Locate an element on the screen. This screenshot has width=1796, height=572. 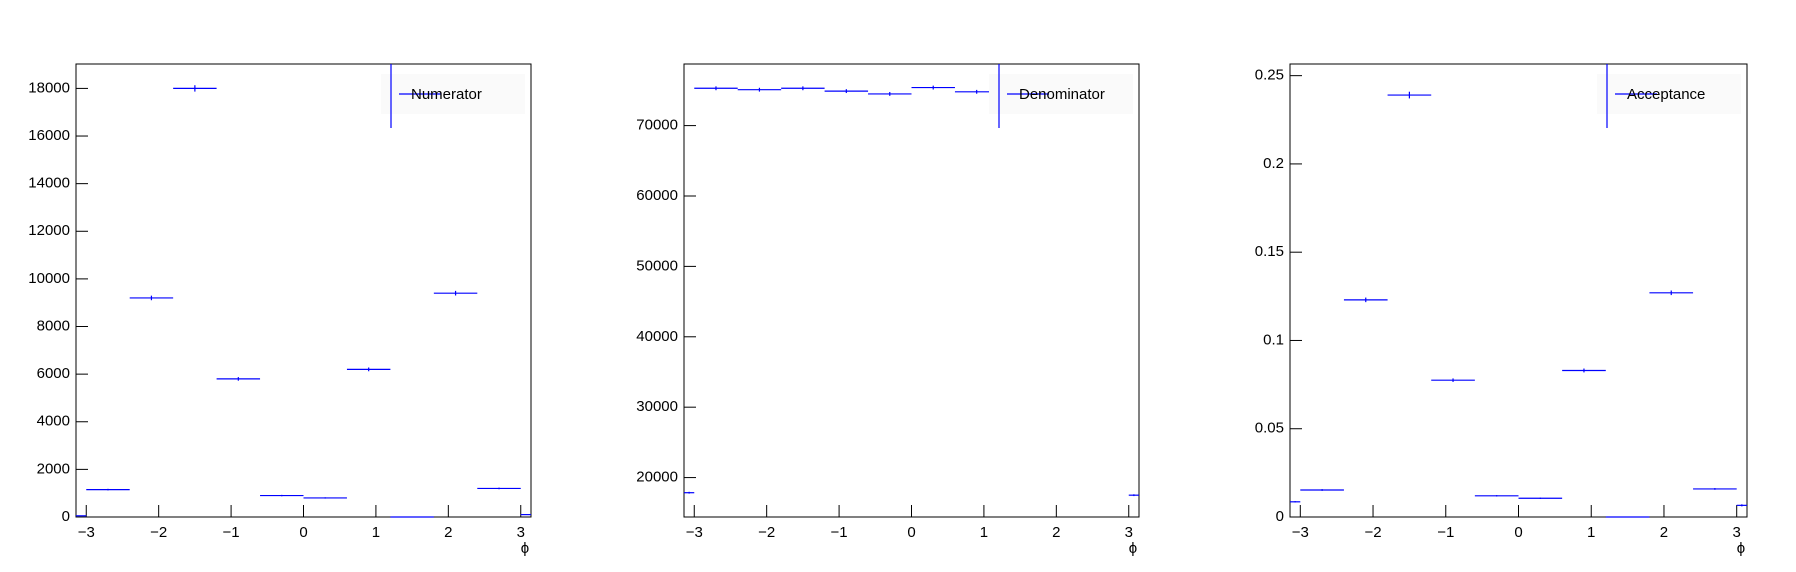
y-tick-label: 0.15 is located at coordinates (1269, 251).